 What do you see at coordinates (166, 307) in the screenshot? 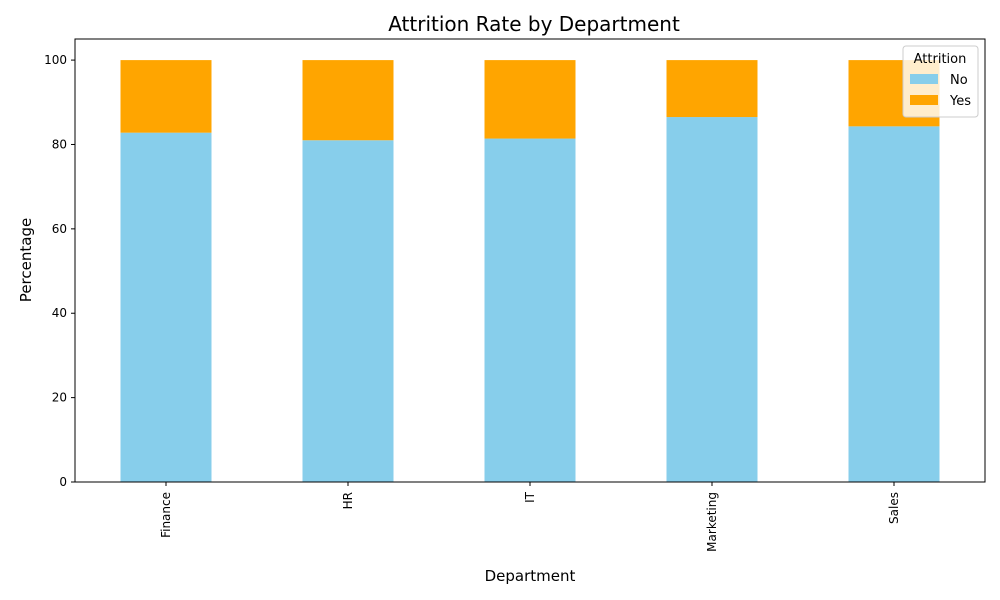
I see `bar-no-finance` at bounding box center [166, 307].